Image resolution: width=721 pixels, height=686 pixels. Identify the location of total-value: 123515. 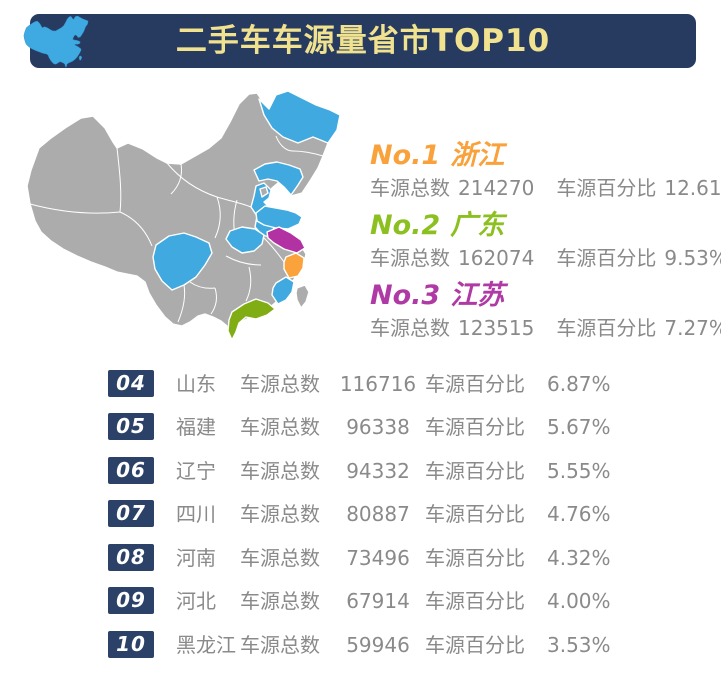
(496, 328).